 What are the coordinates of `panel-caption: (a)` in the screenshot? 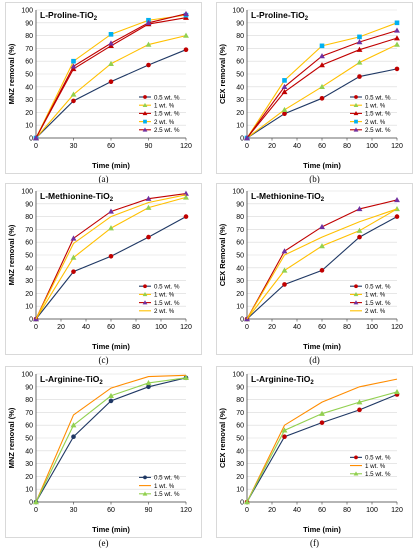 It's located at (103, 179).